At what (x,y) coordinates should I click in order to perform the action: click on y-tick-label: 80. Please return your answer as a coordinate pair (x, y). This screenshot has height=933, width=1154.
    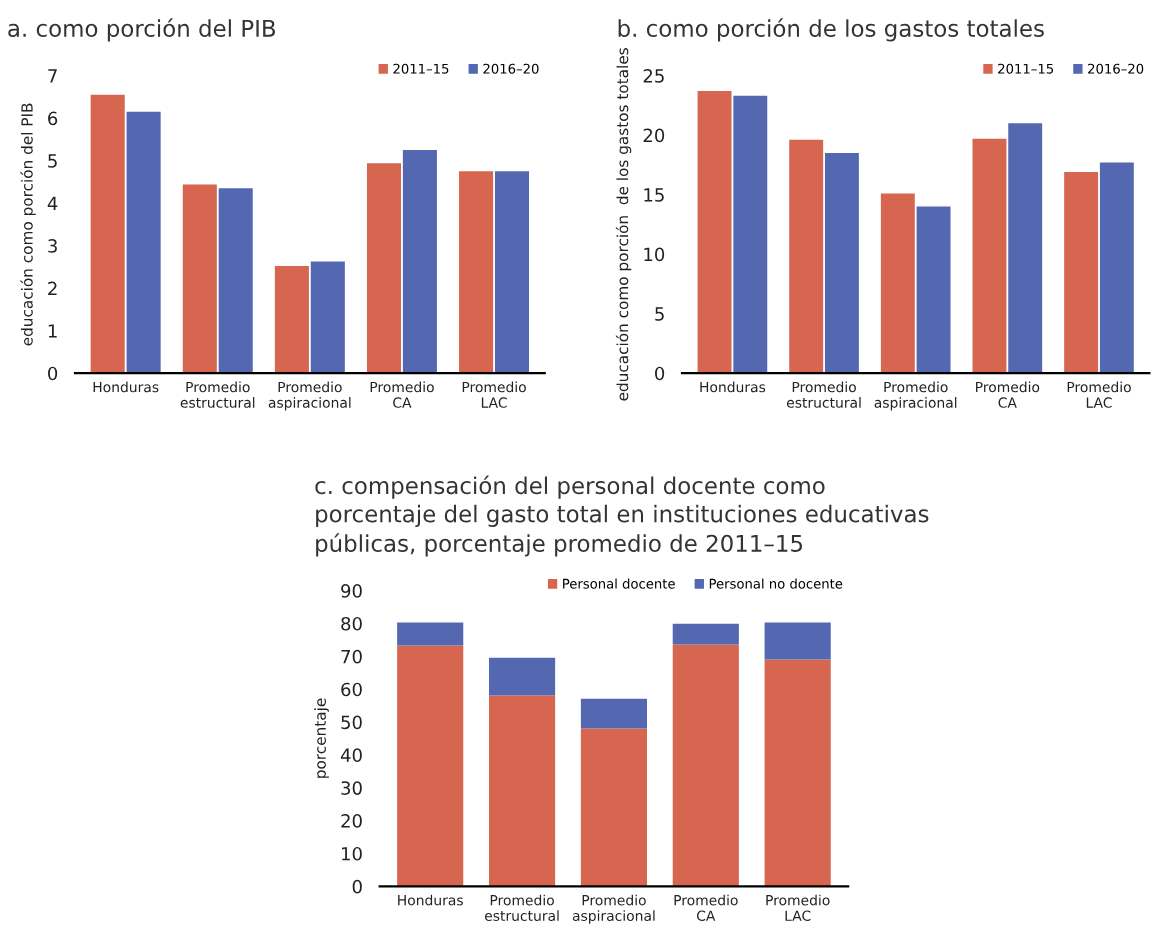
    Looking at the image, I should click on (351, 623).